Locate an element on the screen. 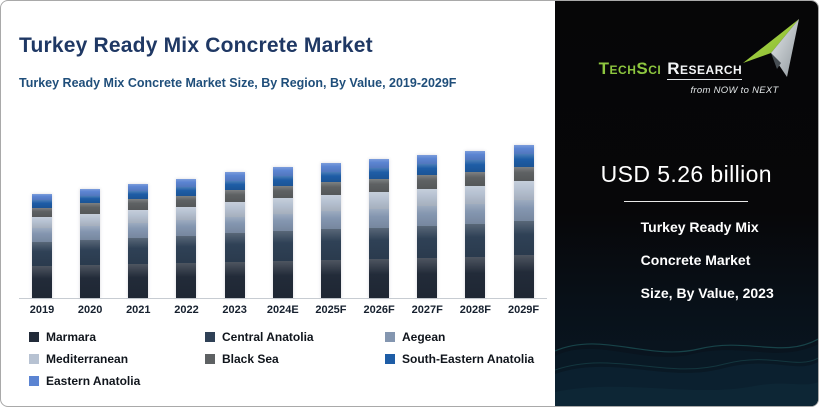 Image resolution: width=819 pixels, height=407 pixels. wave-decoration is located at coordinates (686, 372).